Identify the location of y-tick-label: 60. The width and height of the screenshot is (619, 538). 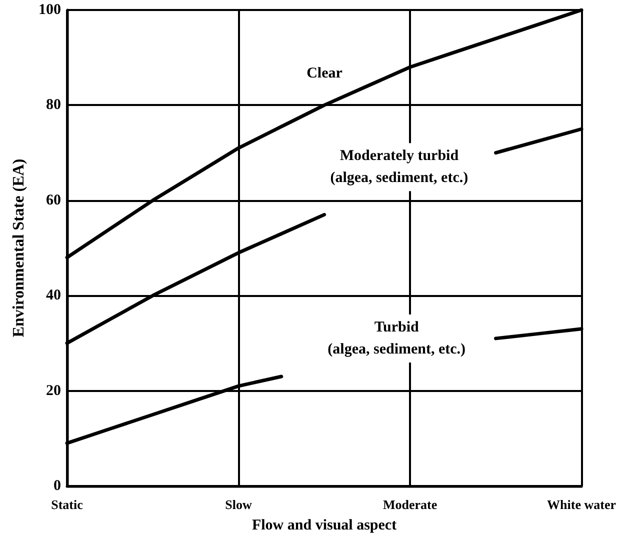
(53, 200).